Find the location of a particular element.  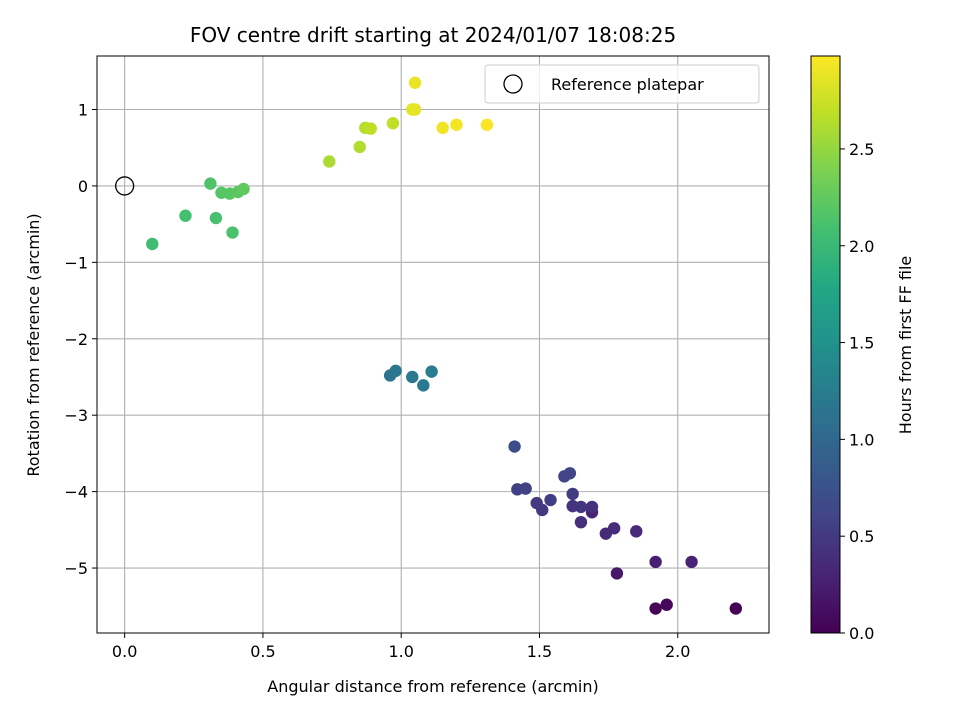

legend: Reference platepar is located at coordinates (622, 84).